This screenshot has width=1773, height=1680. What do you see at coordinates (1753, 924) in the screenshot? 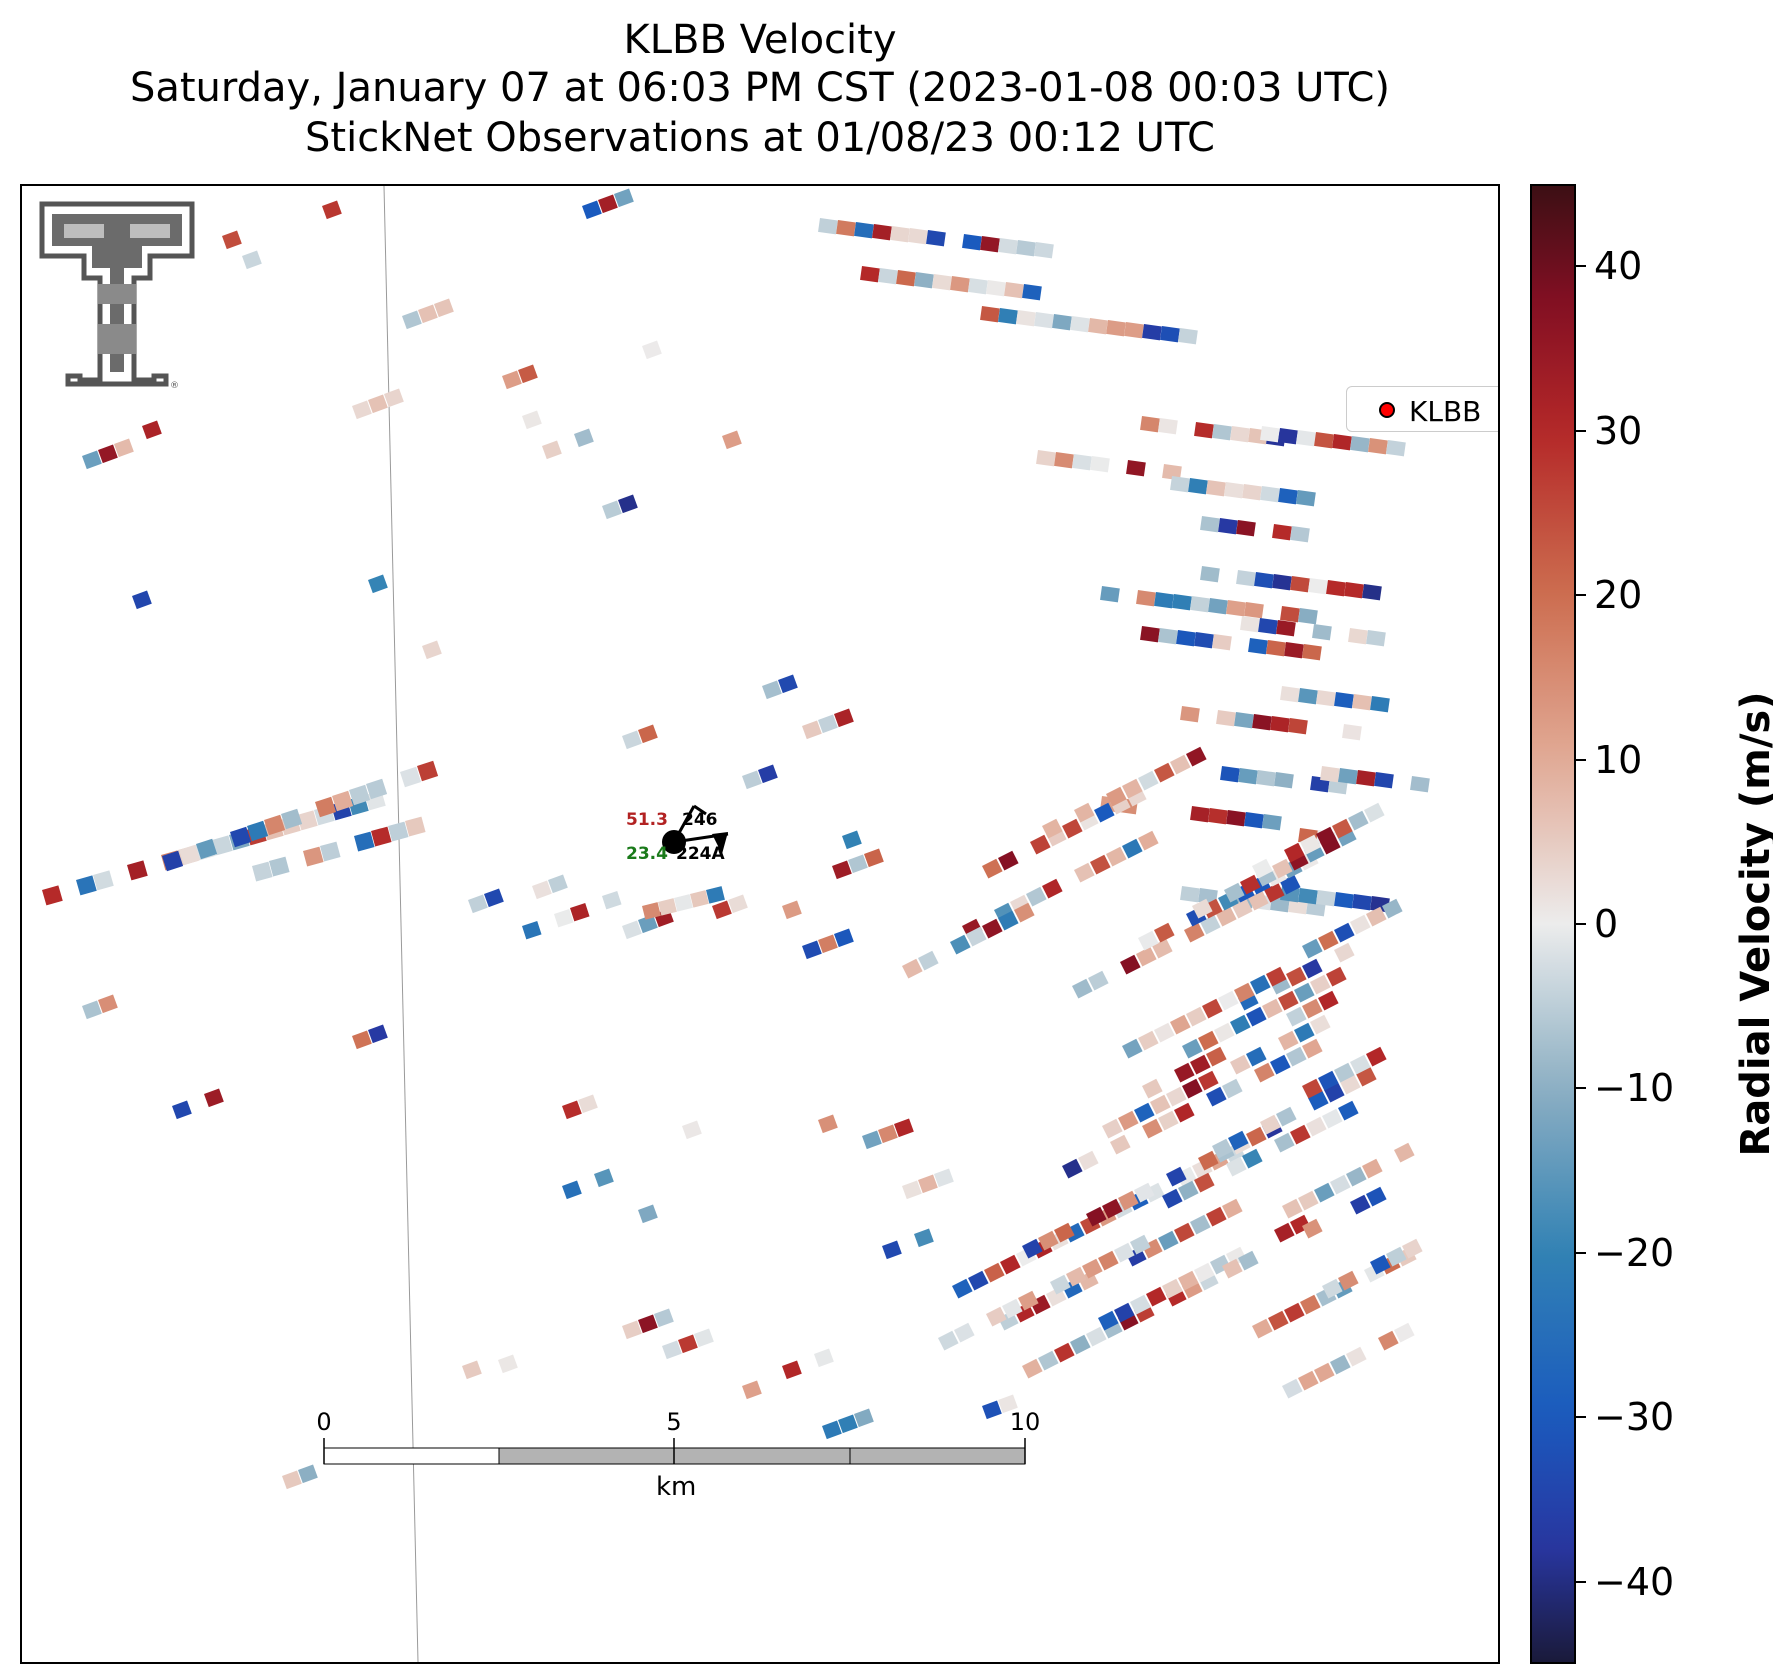
I see `colorbar-title: Radial Velocity (m/s)` at bounding box center [1753, 924].